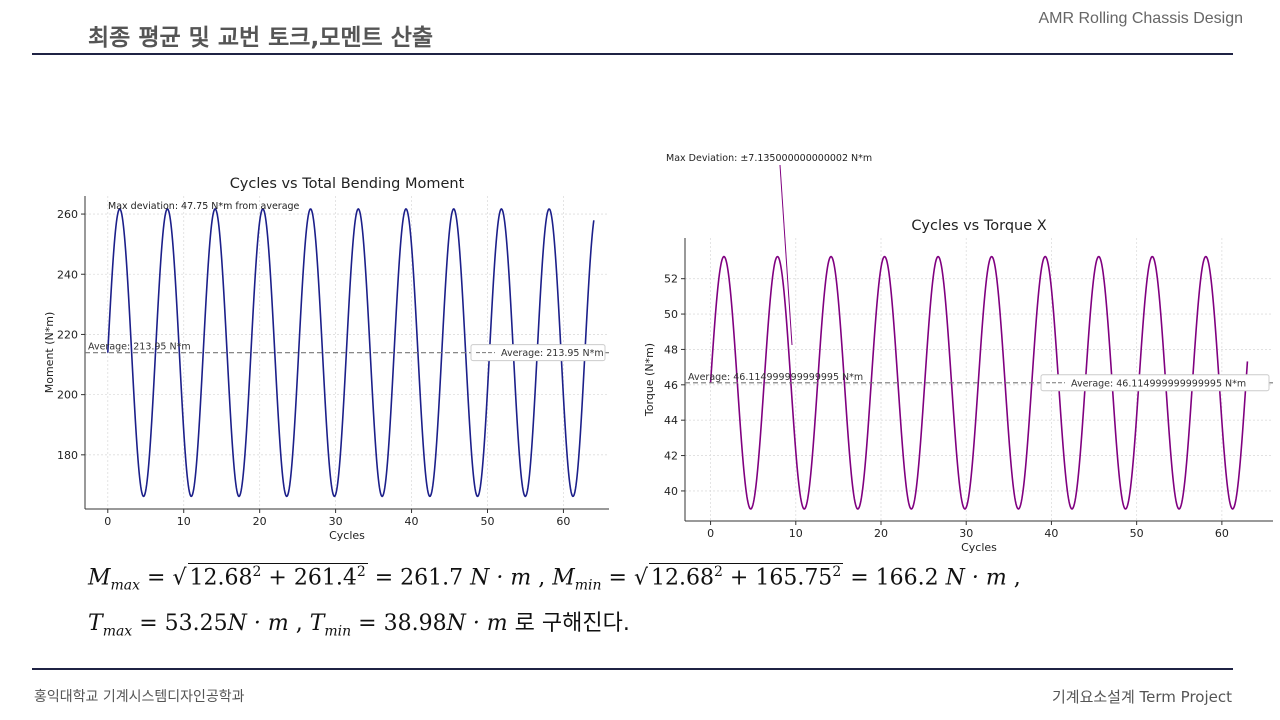 This screenshot has height=720, width=1280. Describe the element at coordinates (671, 279) in the screenshot. I see `y-tick-label: 52` at that location.